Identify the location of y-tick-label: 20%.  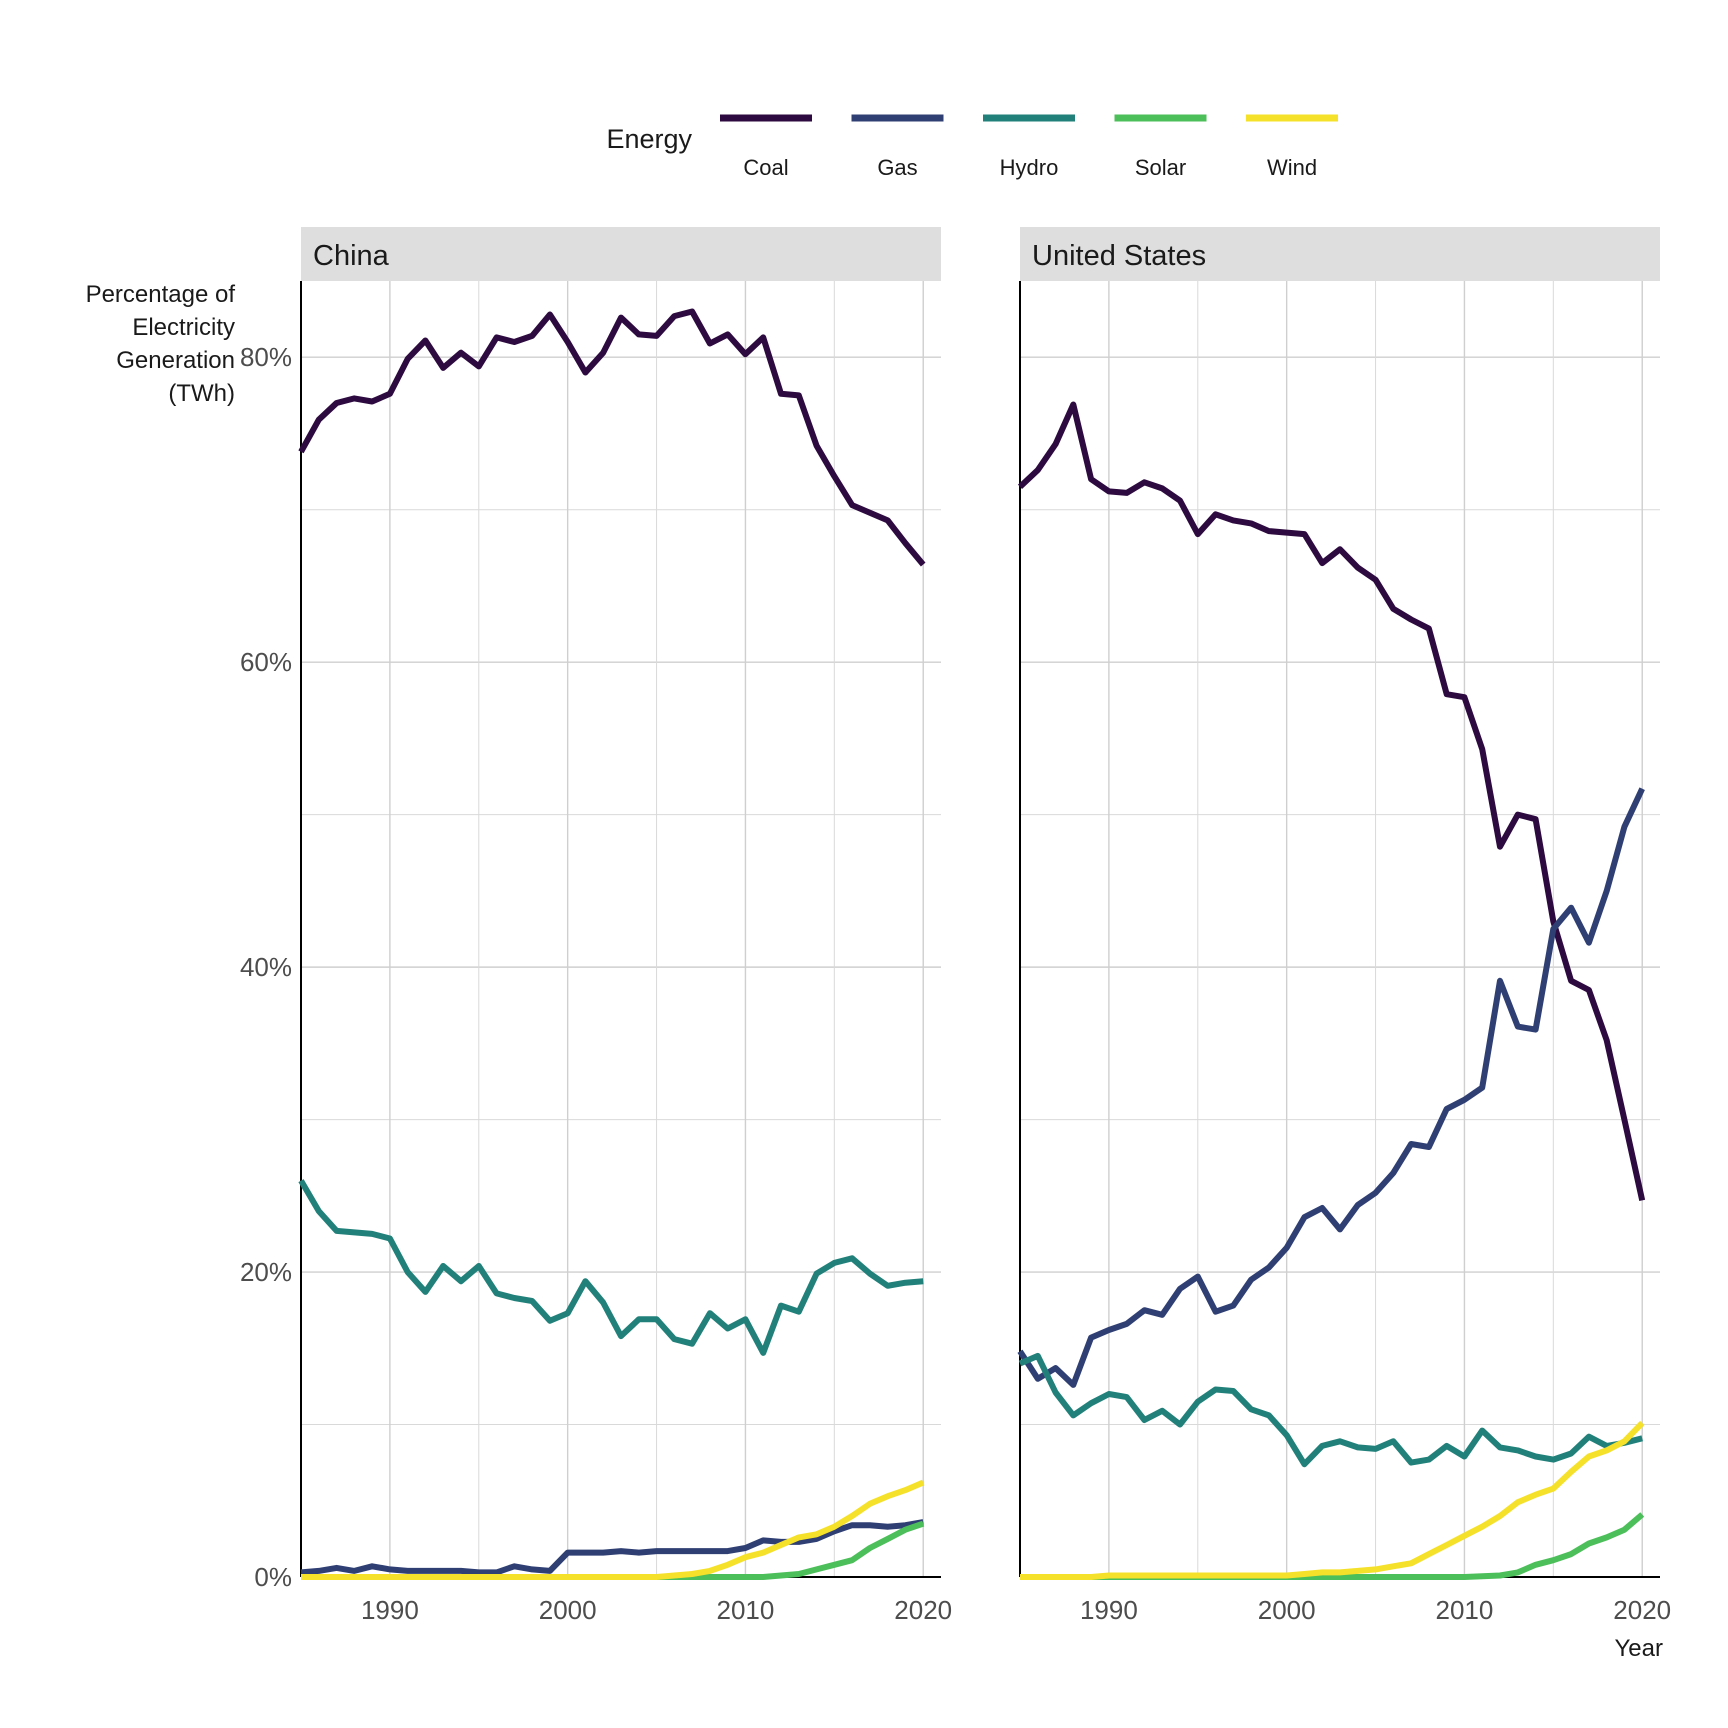
(266, 1272).